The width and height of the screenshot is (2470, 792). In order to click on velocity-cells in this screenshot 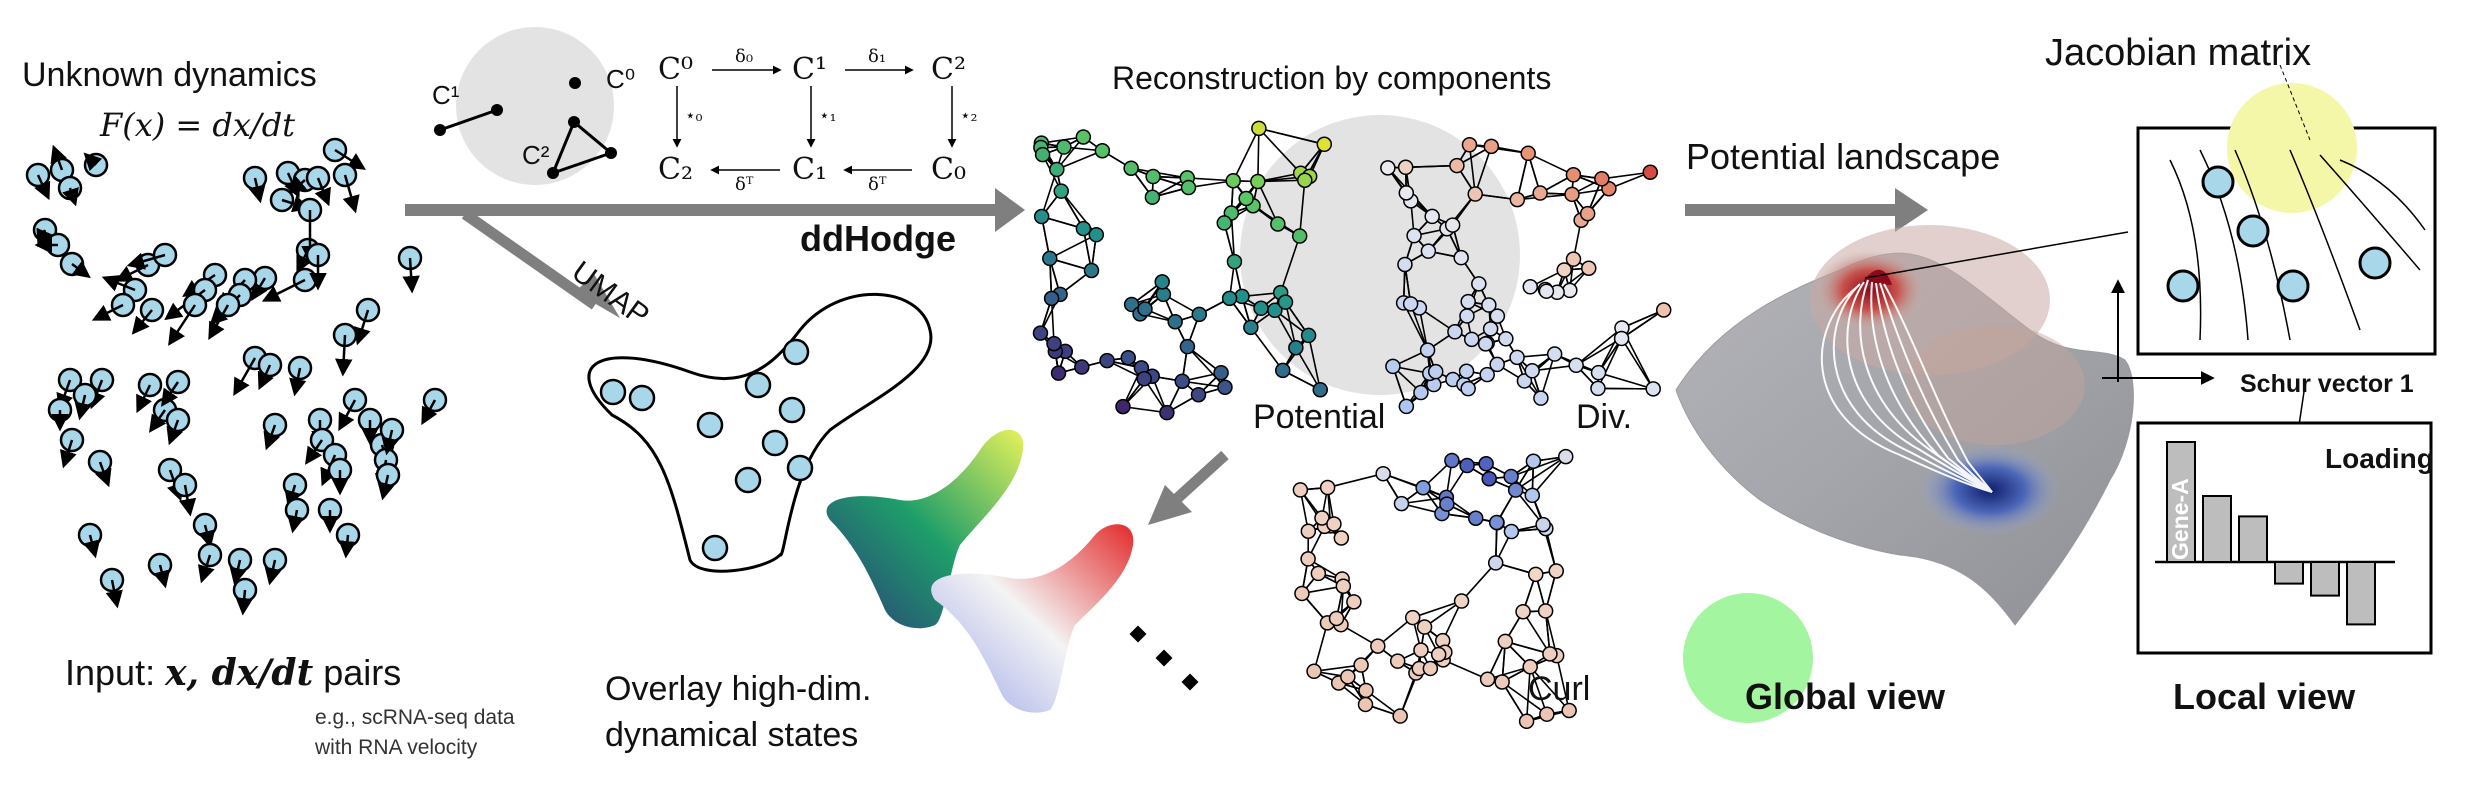, I will do `click(236, 376)`.